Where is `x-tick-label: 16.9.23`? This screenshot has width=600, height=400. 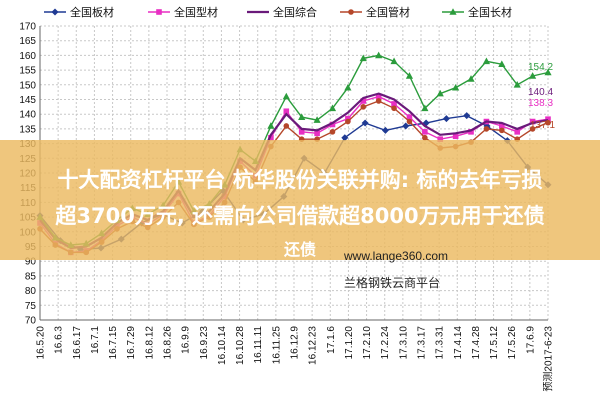 x-tick-label: 16.9.23 is located at coordinates (204, 343).